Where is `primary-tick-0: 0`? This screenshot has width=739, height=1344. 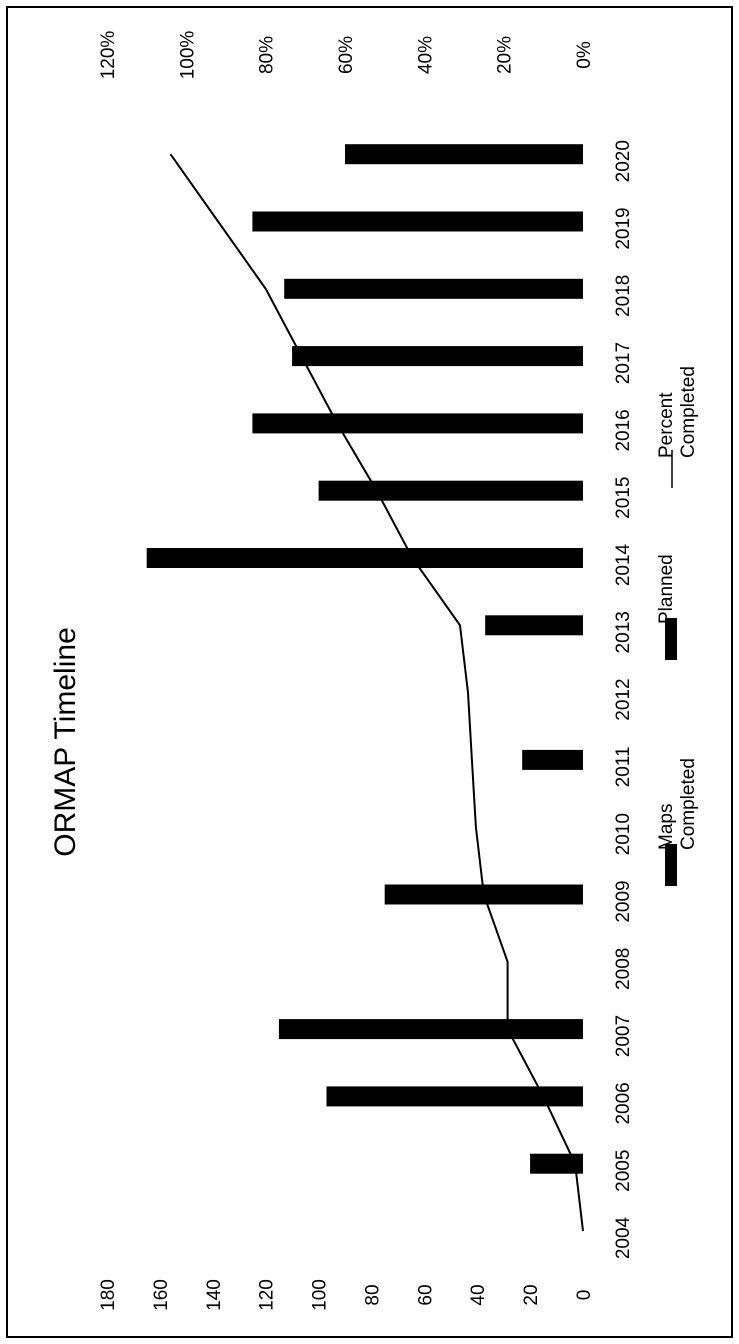 primary-tick-0: 0 is located at coordinates (584, 1295).